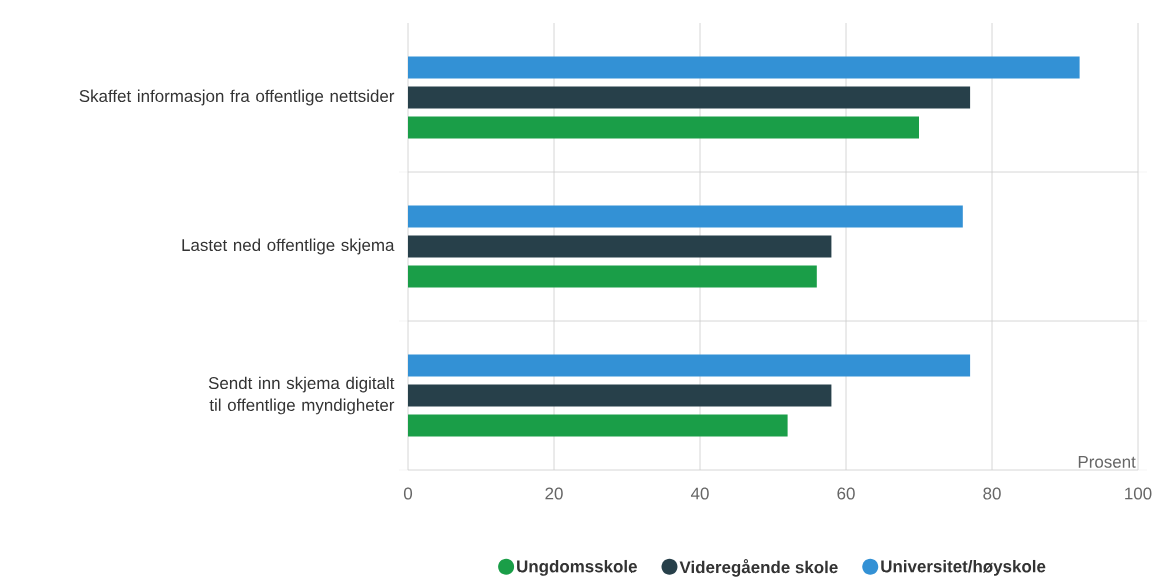 The image size is (1158, 579). Describe the element at coordinates (237, 97) in the screenshot. I see `y-tick-label: Skaffet informasjon fra offentlige nettsider` at that location.